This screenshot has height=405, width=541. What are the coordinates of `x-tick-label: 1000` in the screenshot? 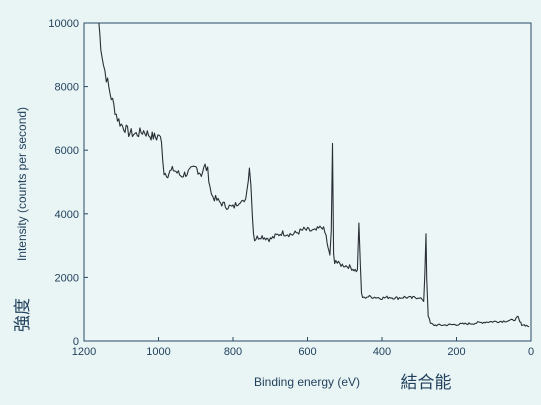 It's located at (158, 352).